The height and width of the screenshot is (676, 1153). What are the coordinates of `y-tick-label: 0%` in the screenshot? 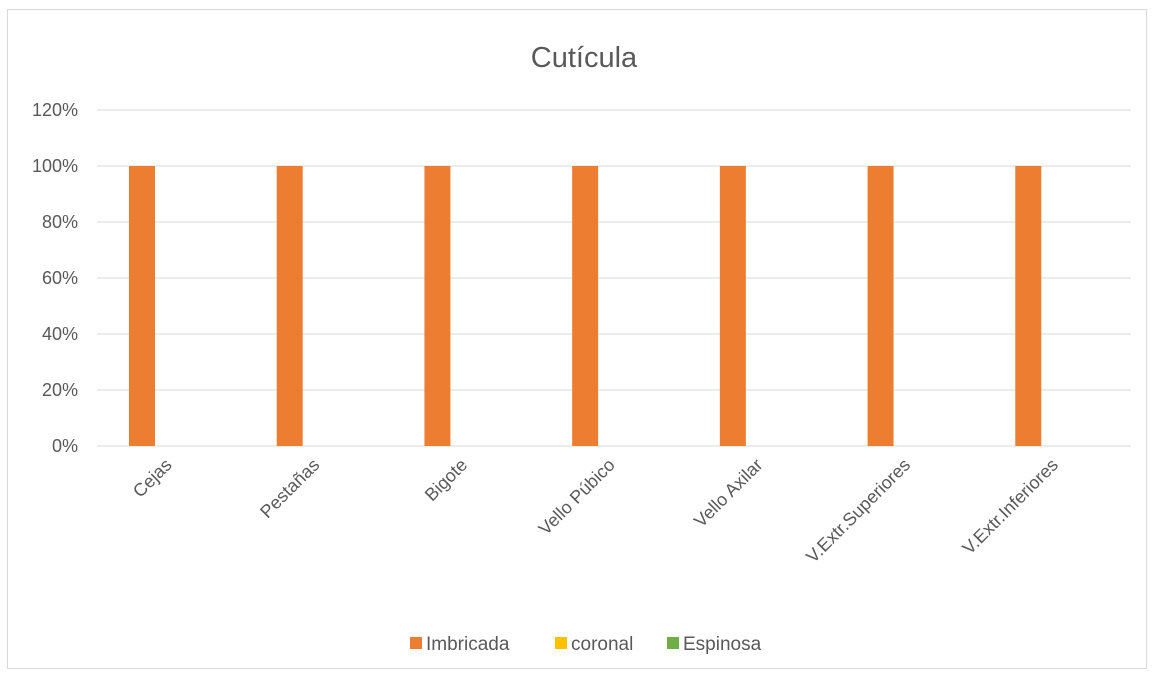 It's located at (65, 446).